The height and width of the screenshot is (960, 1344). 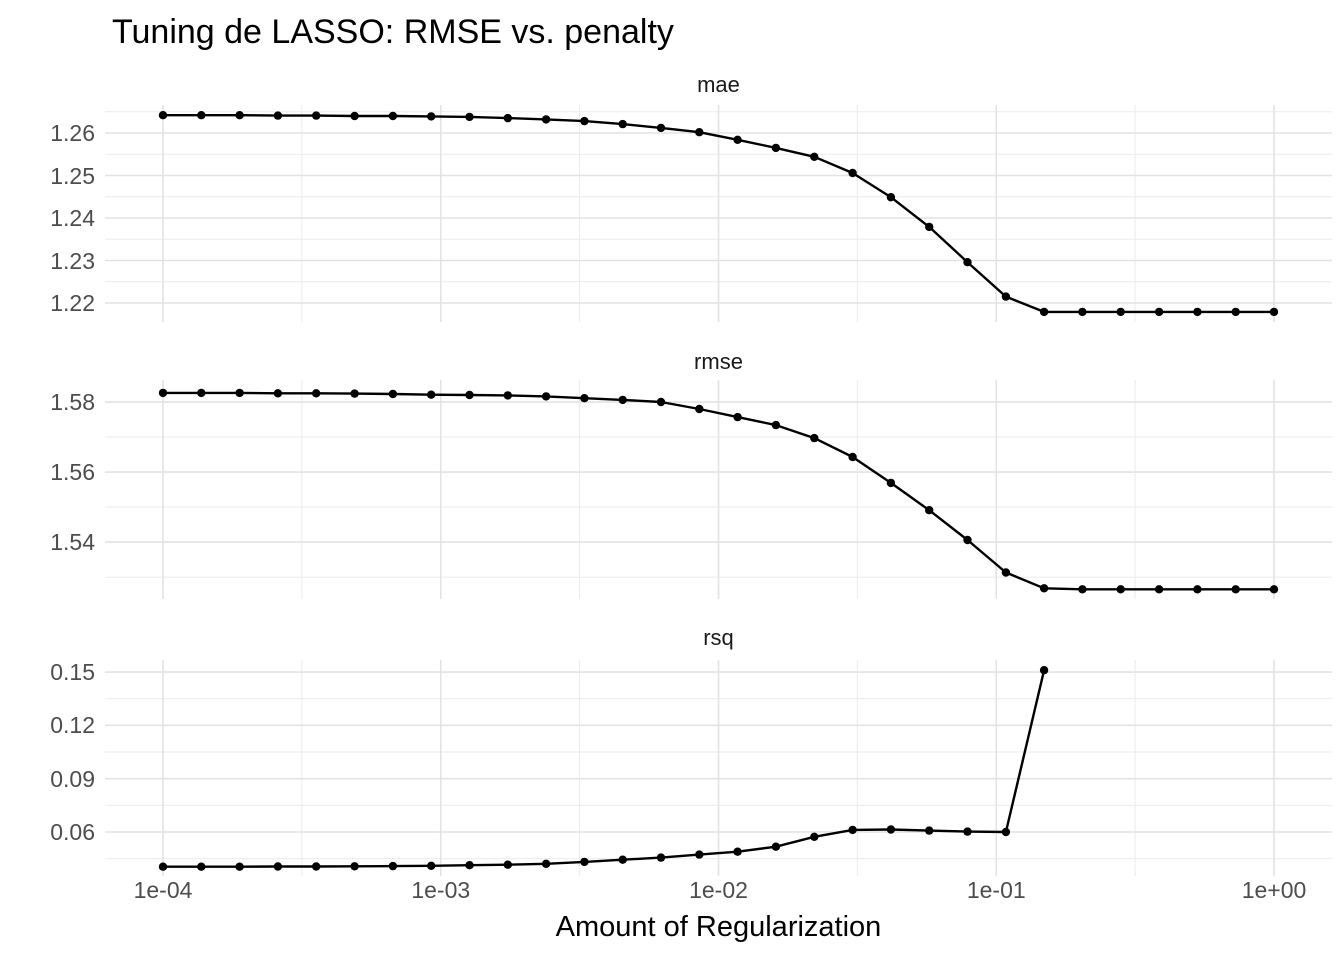 I want to click on y-axis-tick-label-rmse: 1.58, so click(x=72, y=402).